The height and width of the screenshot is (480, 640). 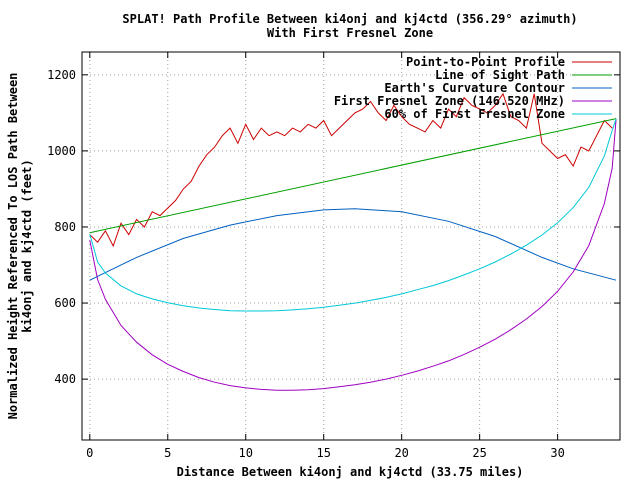 What do you see at coordinates (474, 88) in the screenshot?
I see `legend-label: Earth's Curvature Contour` at bounding box center [474, 88].